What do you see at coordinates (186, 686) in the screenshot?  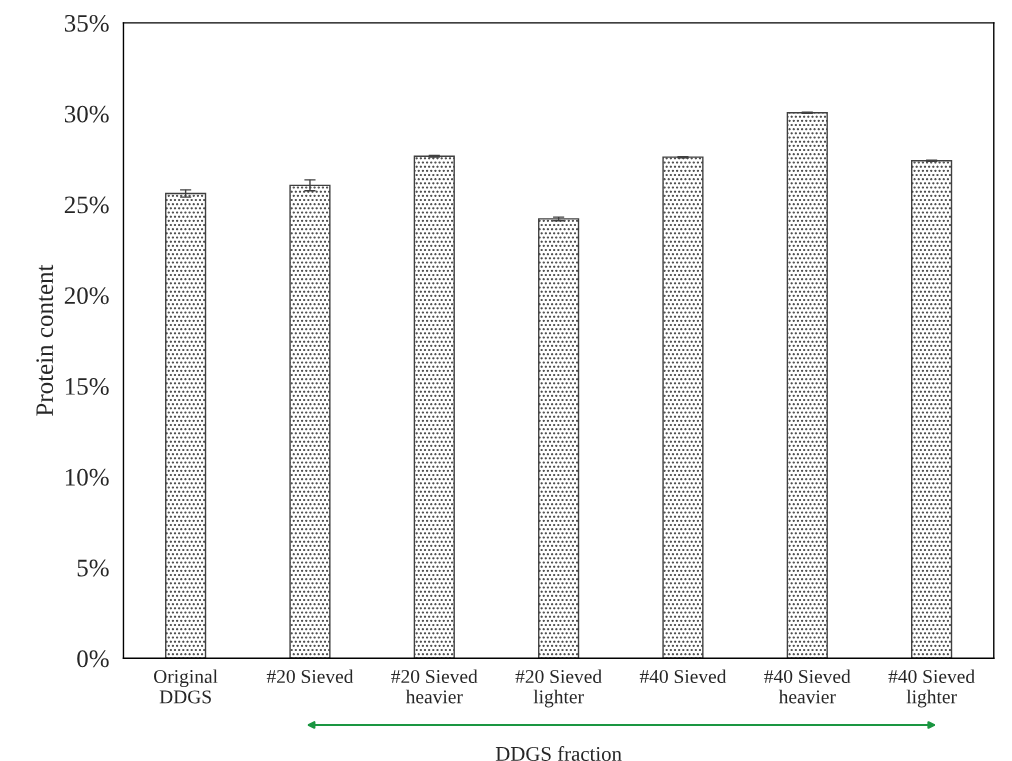 I see `x-tick-label: Original DDGS` at bounding box center [186, 686].